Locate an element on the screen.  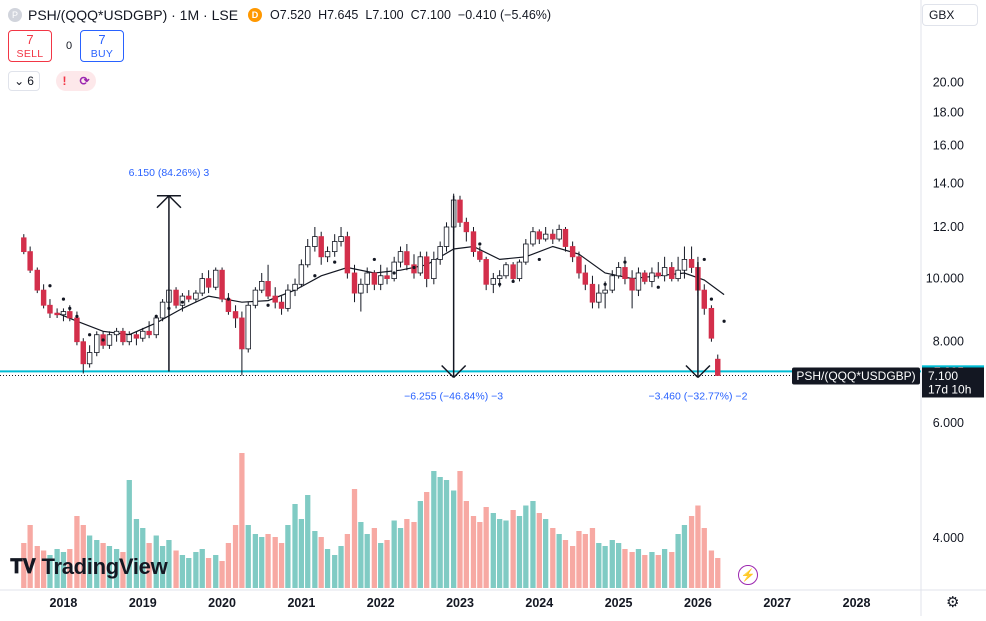
delayed-data-badge: D is located at coordinates (255, 15).